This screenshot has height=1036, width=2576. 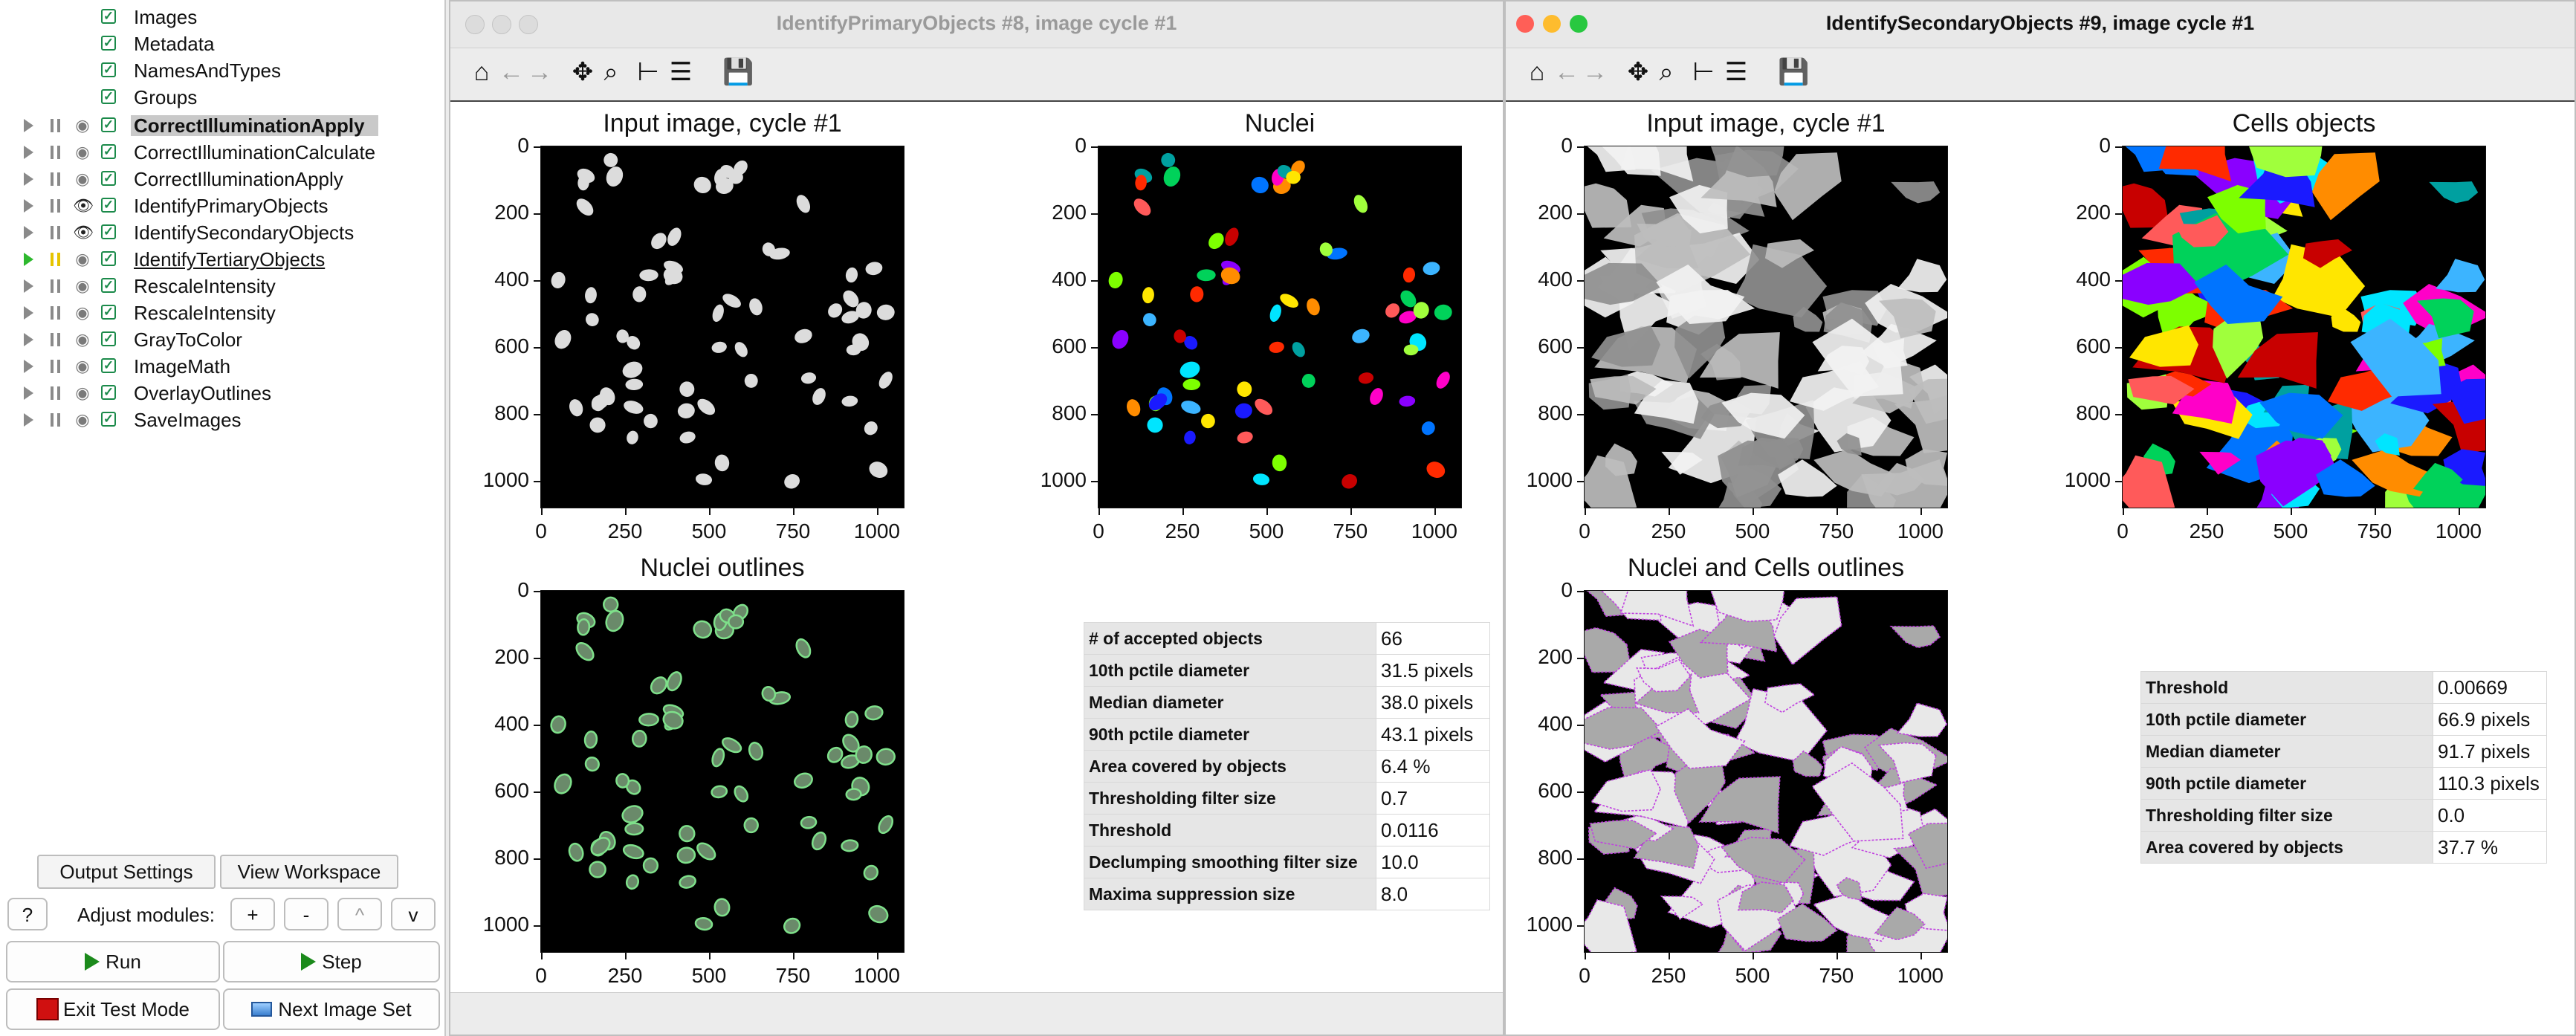 I want to click on input-module-row: ✓ Metadata, so click(x=223, y=43).